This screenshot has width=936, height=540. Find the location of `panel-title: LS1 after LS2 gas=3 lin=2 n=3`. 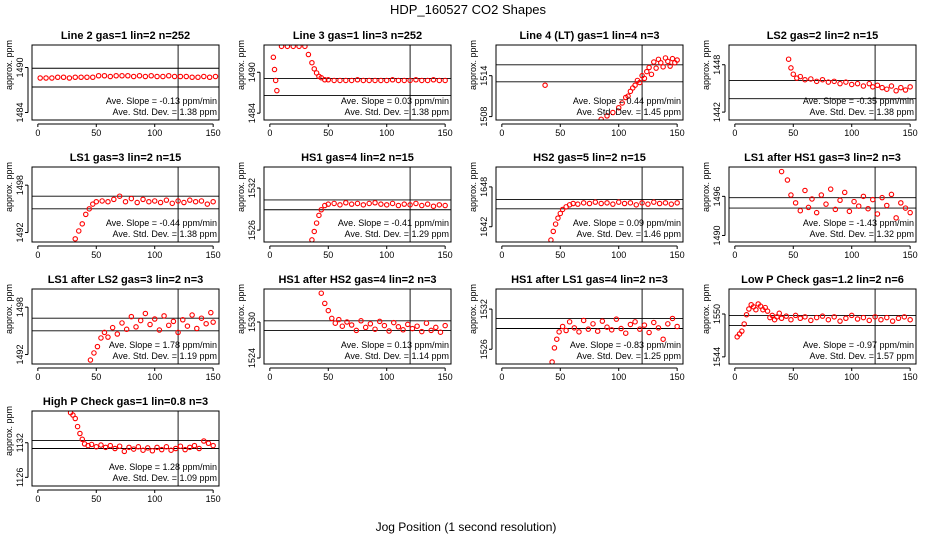

panel-title: LS1 after LS2 gas=3 lin=2 n=3 is located at coordinates (126, 280).